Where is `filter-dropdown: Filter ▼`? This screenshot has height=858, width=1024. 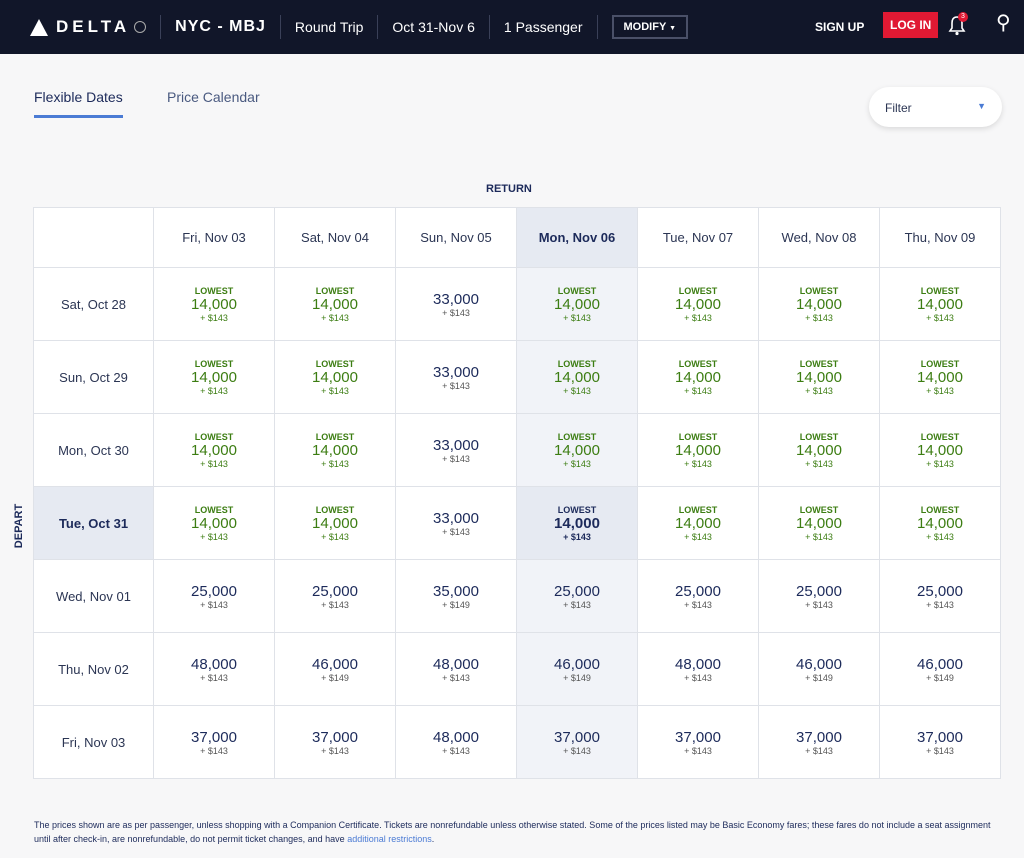
filter-dropdown: Filter ▼ is located at coordinates (935, 107).